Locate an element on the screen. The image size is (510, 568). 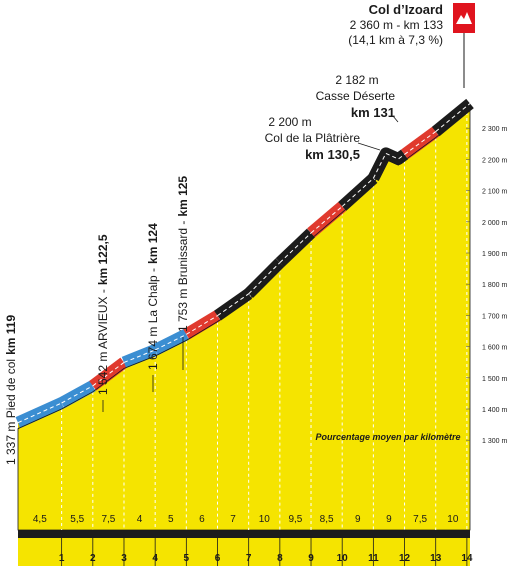
subtitle: 2 360 m - km 133 is located at coordinates (397, 25).